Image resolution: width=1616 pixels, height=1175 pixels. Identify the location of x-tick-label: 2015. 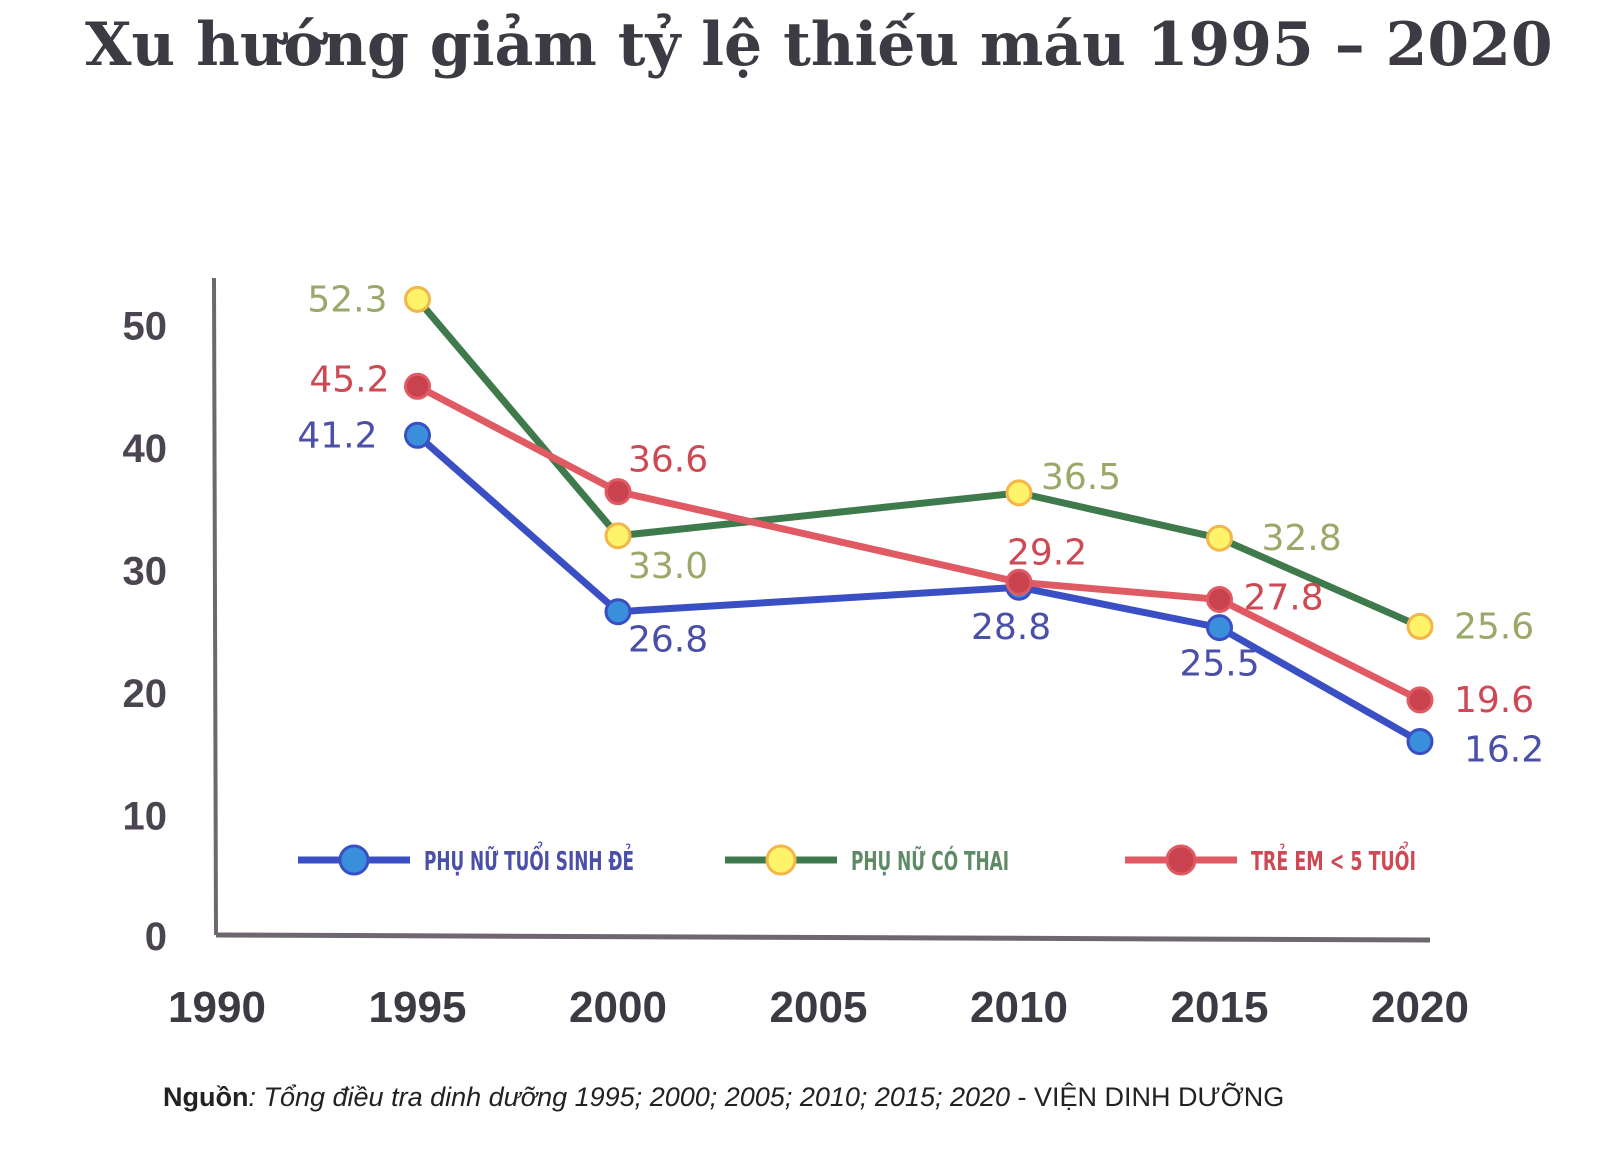
(1220, 1007).